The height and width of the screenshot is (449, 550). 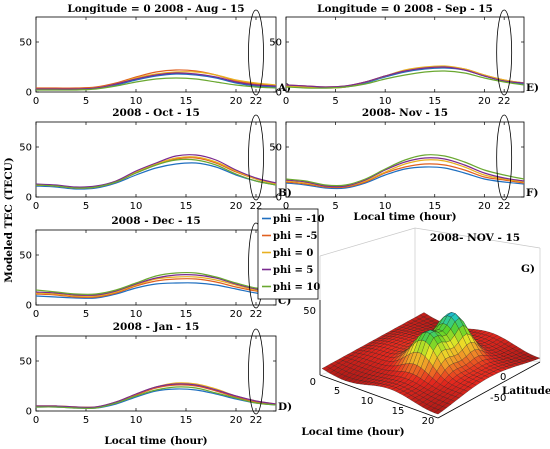 What do you see at coordinates (475, 238) in the screenshot?
I see `surface-title: 2008- NOV - 15` at bounding box center [475, 238].